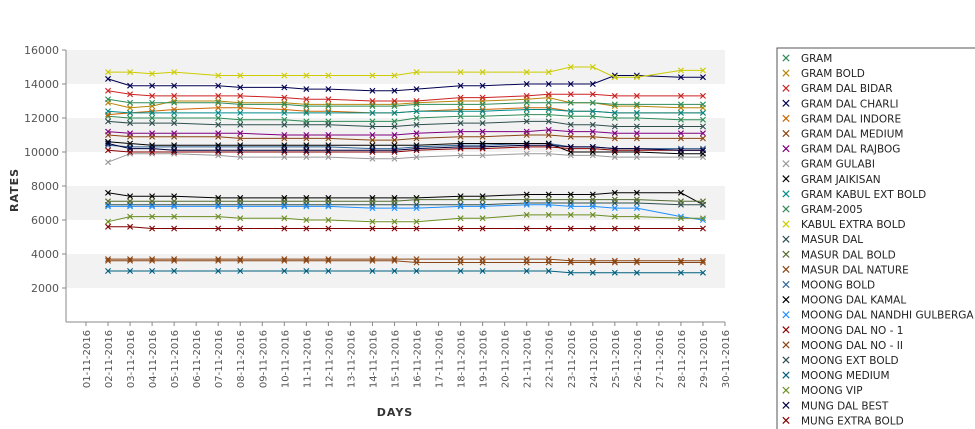  What do you see at coordinates (852, 421) in the screenshot?
I see `legend-label: MUNG EXTRA BOLD` at bounding box center [852, 421].